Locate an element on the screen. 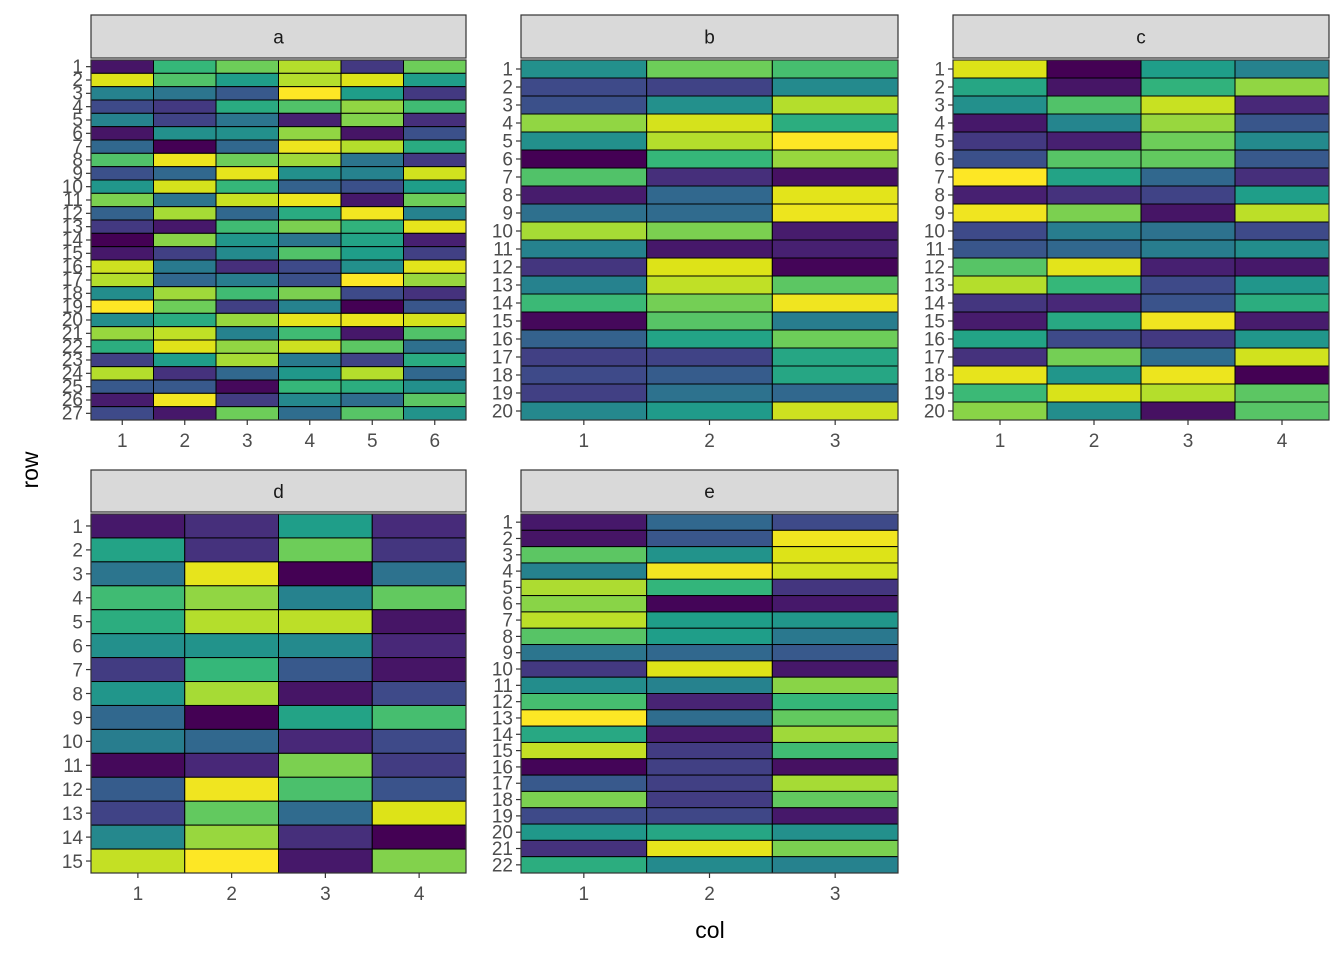 The width and height of the screenshot is (1344, 960). heatmap-cell-a-r2-c4 is located at coordinates (310, 80).